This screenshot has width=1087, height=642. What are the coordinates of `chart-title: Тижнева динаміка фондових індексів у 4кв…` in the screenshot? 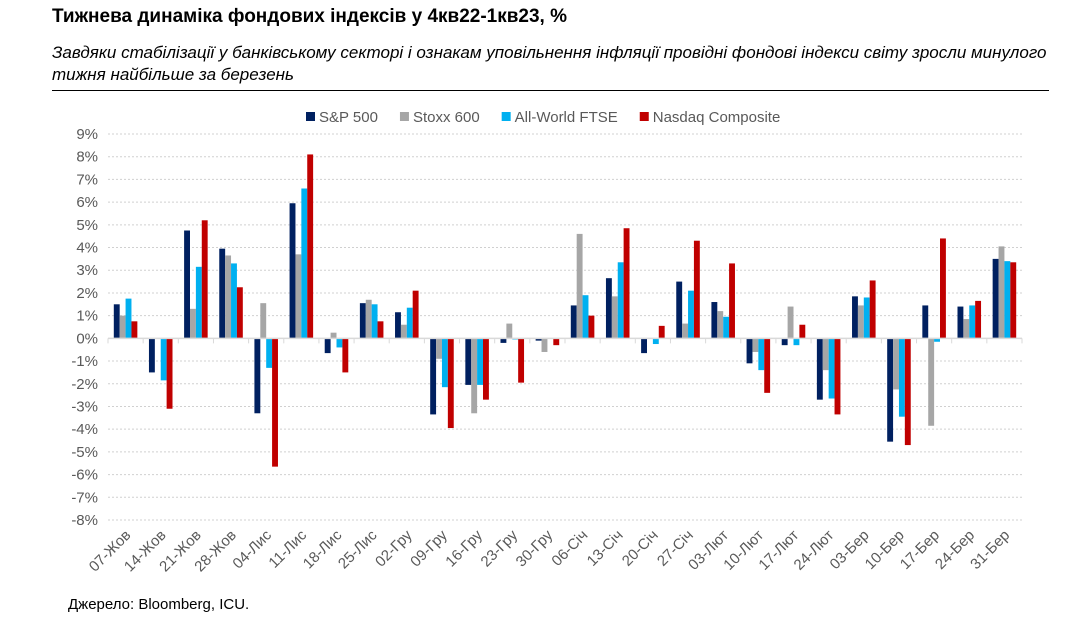 It's located at (310, 16).